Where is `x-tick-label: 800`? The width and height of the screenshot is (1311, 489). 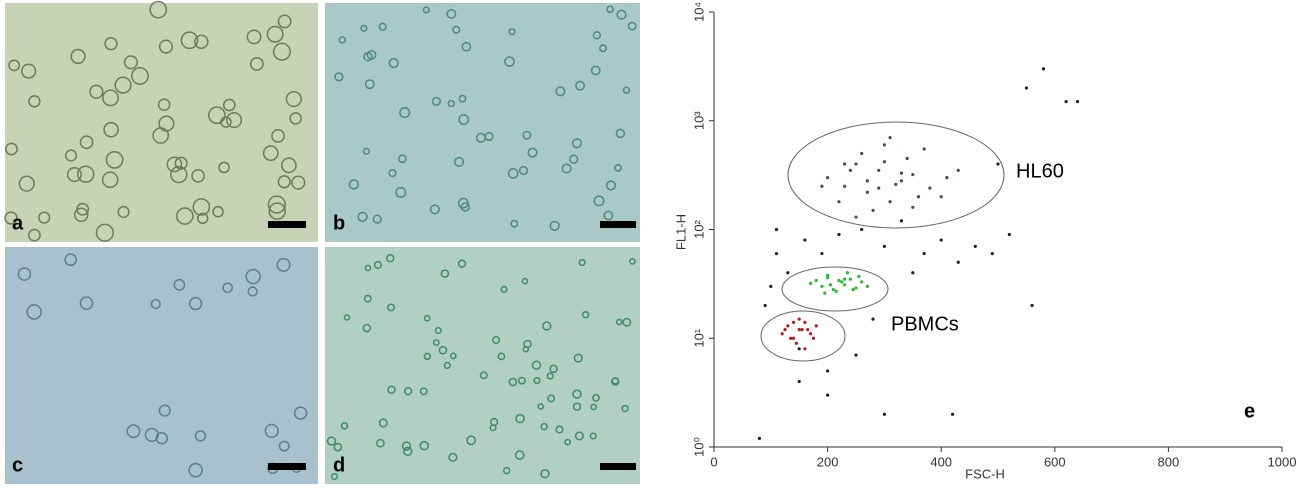 x-tick-label: 800 is located at coordinates (1169, 461).